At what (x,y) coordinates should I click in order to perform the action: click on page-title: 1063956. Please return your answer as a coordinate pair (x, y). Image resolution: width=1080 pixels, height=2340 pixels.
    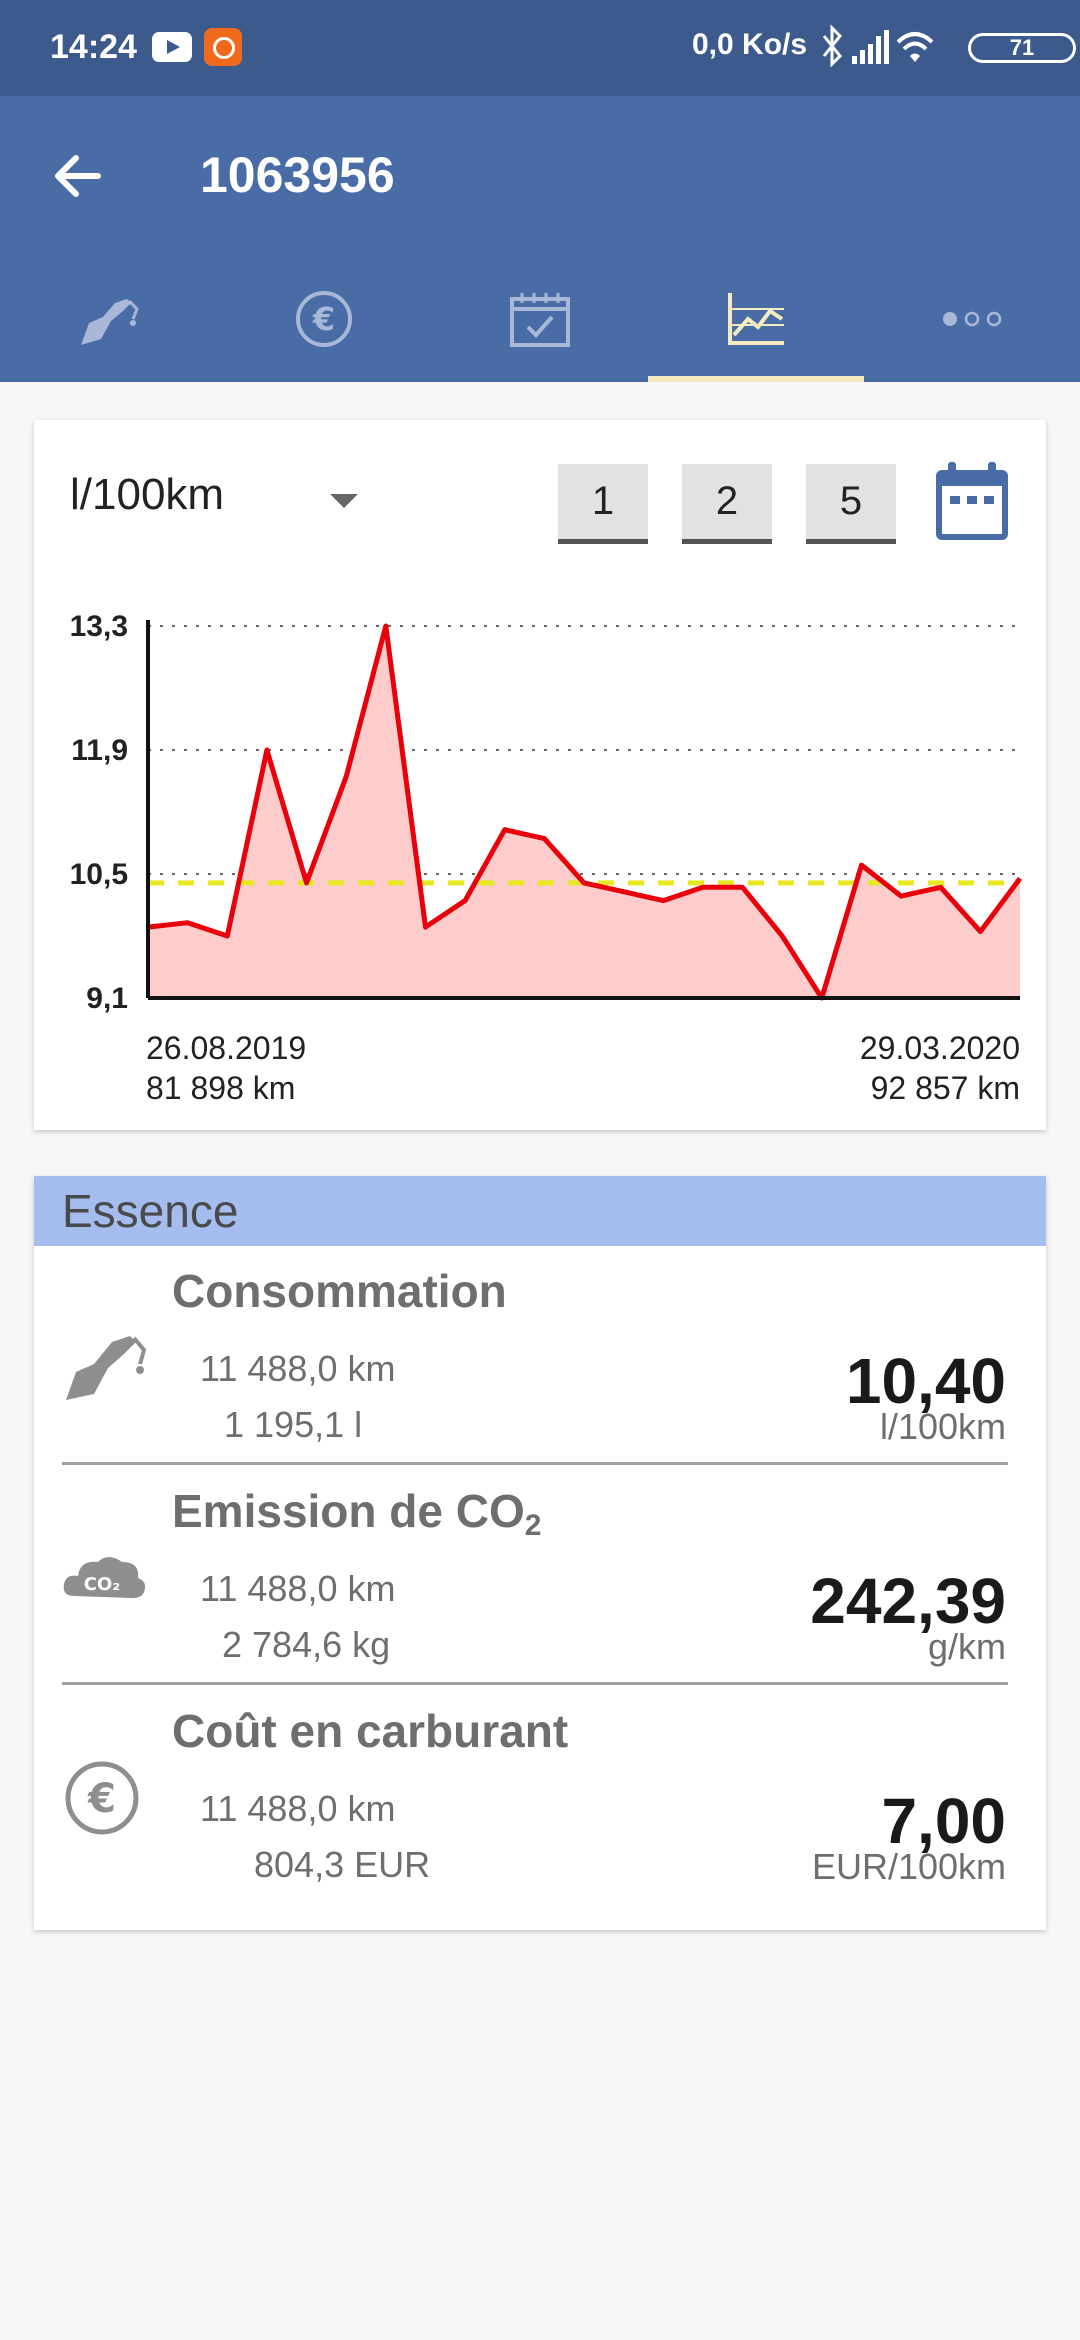
    Looking at the image, I should click on (297, 175).